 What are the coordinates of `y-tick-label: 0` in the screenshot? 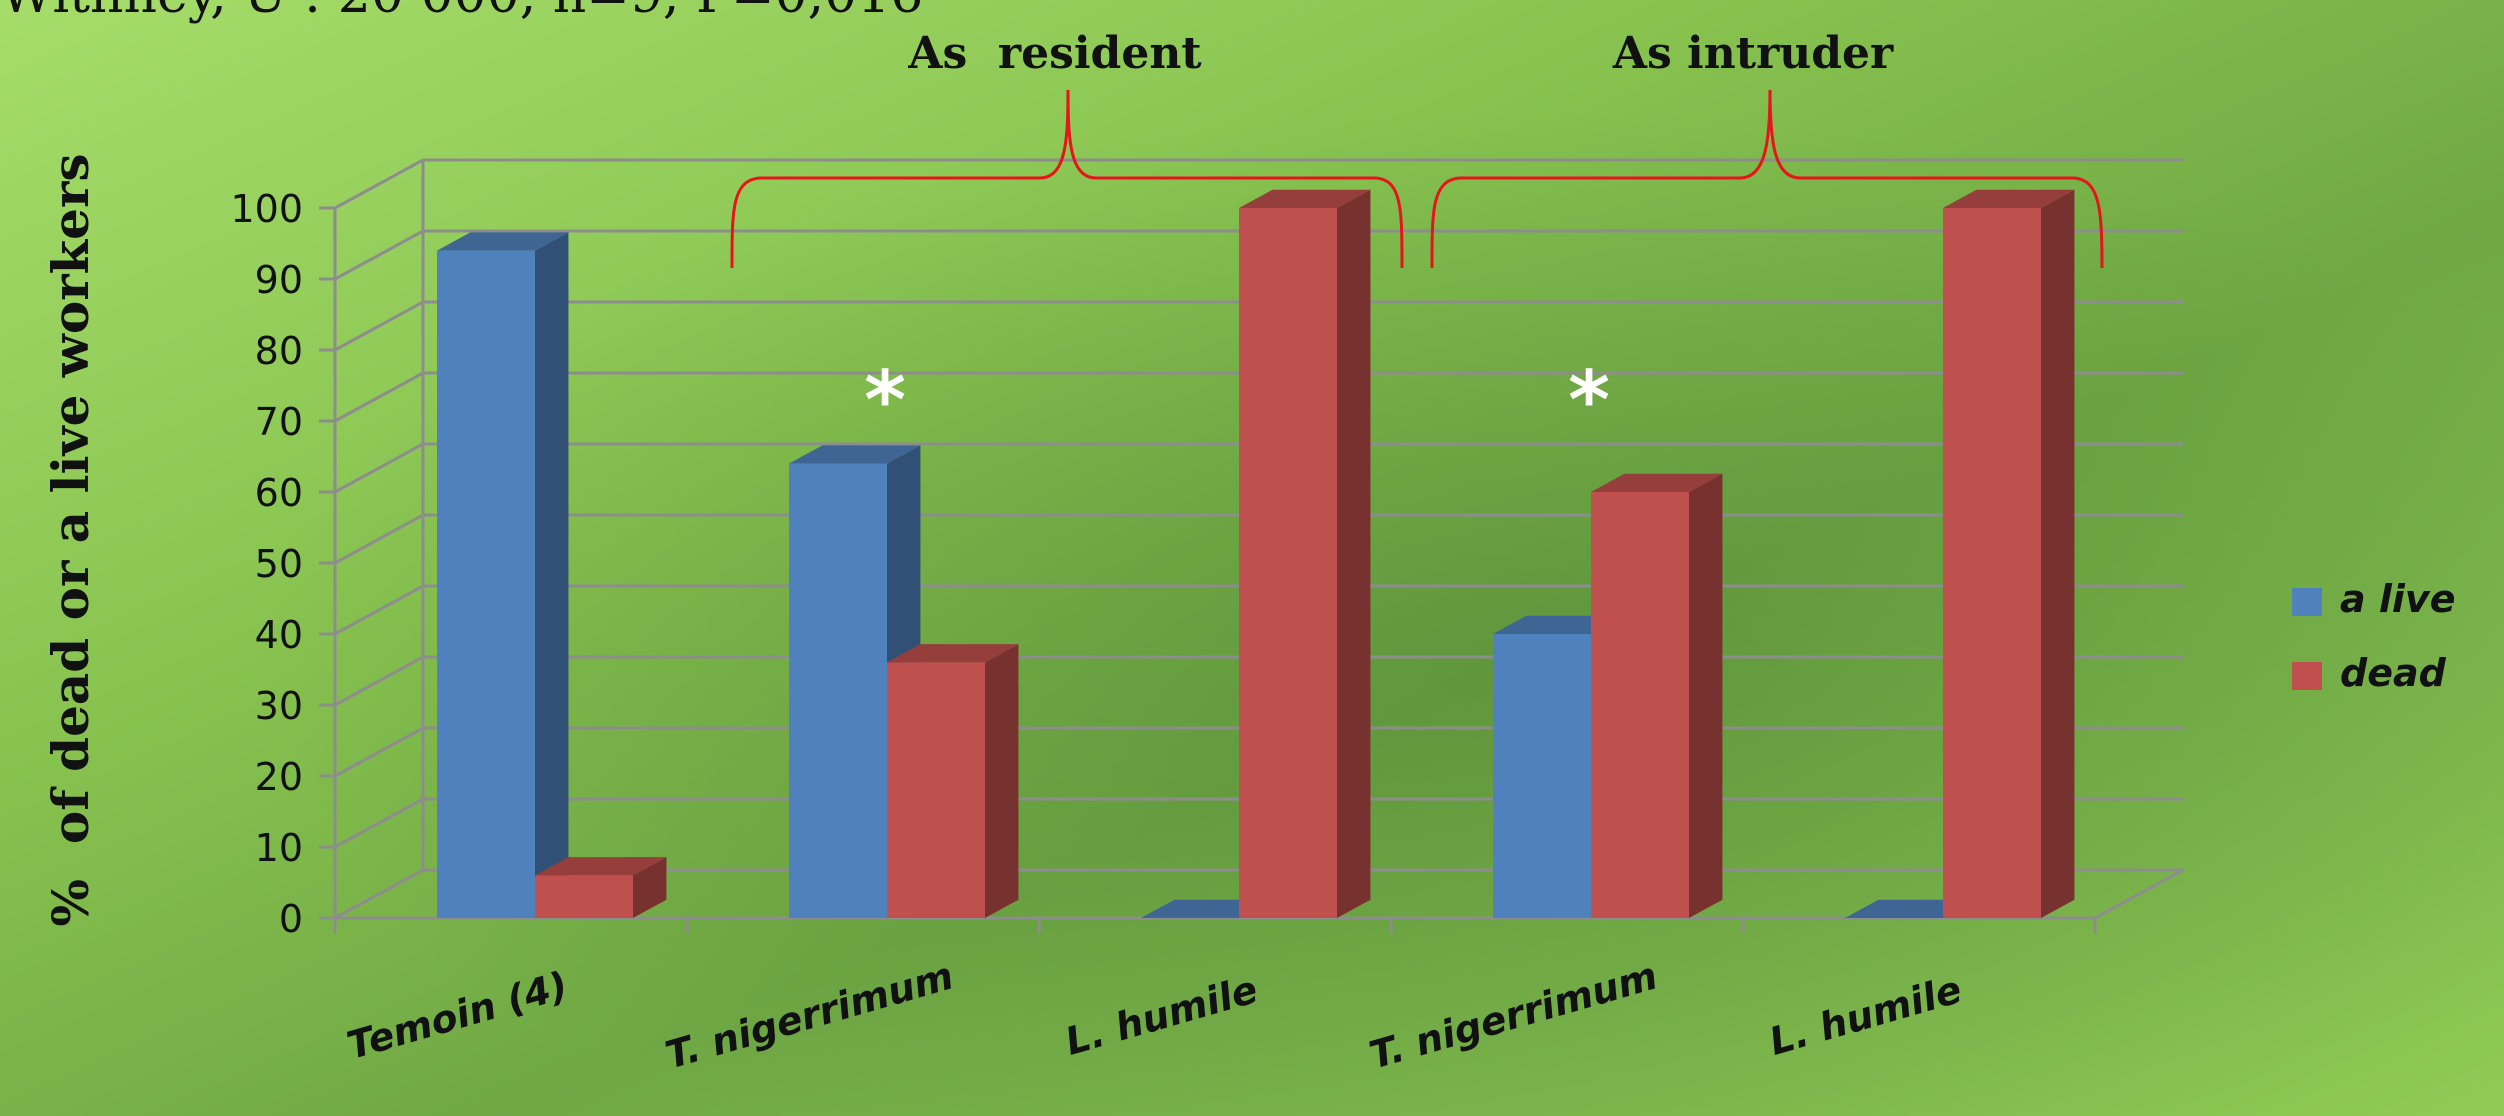 It's located at (291, 919).